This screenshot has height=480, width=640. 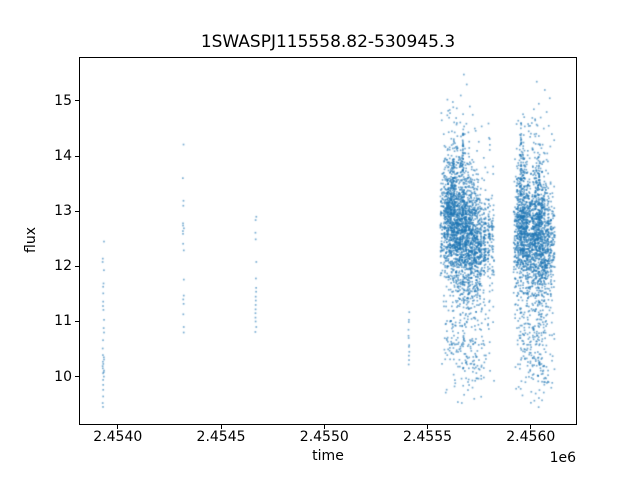 What do you see at coordinates (328, 456) in the screenshot?
I see `x-axis-label: time` at bounding box center [328, 456].